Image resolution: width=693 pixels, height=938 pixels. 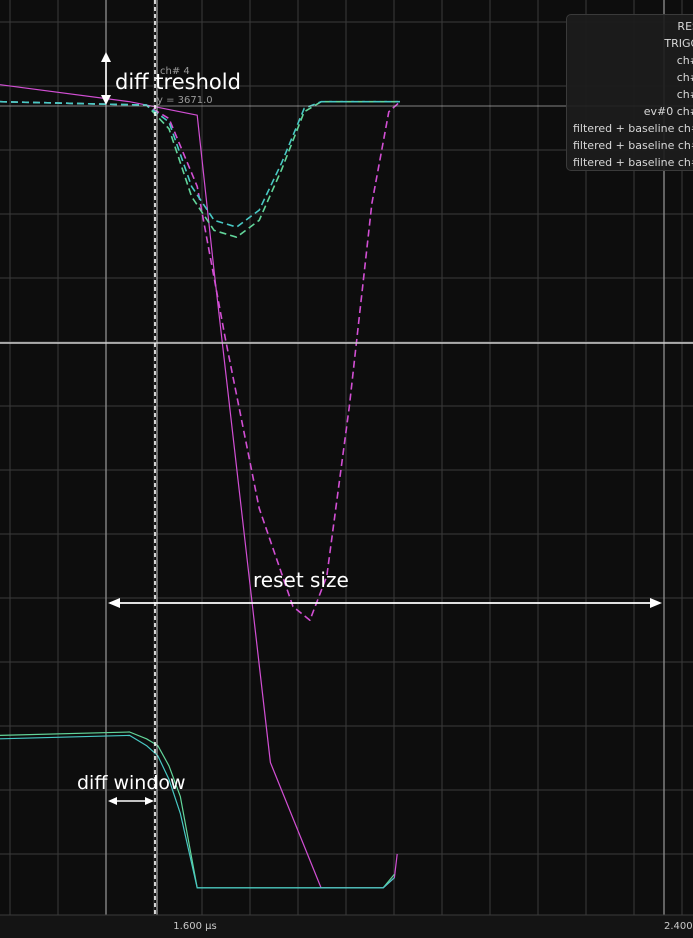 I want to click on legend-entry: TRIGG, so click(x=678, y=43).